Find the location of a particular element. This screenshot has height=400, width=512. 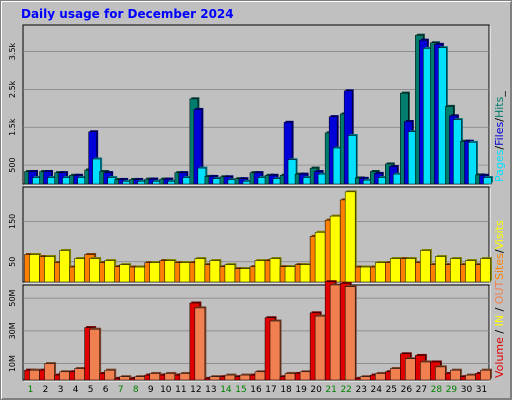

legend-entry-volume-2: IN is located at coordinates (499, 320).